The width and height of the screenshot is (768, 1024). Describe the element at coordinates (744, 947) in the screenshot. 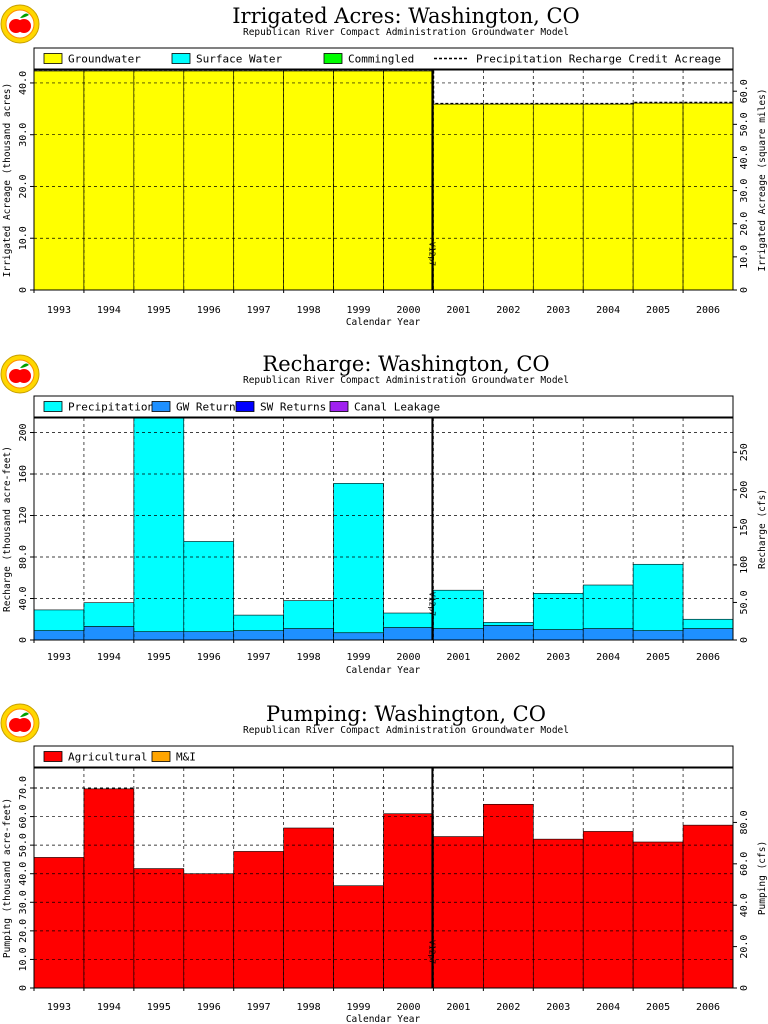

I see `y-right-tick-label: 20.0` at that location.